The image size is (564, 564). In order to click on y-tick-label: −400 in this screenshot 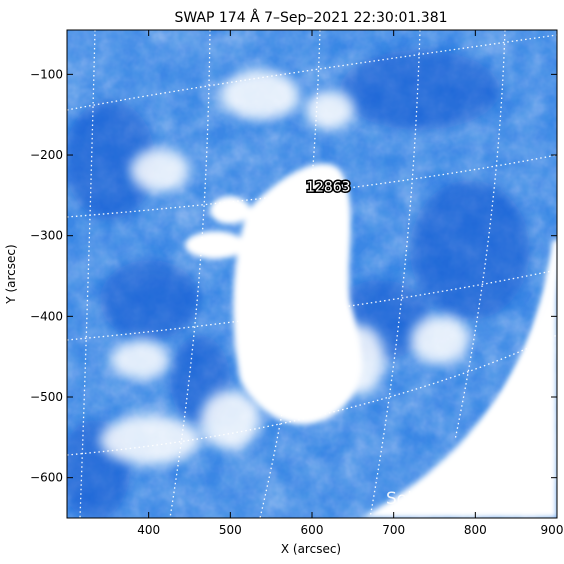, I will do `click(46, 316)`.